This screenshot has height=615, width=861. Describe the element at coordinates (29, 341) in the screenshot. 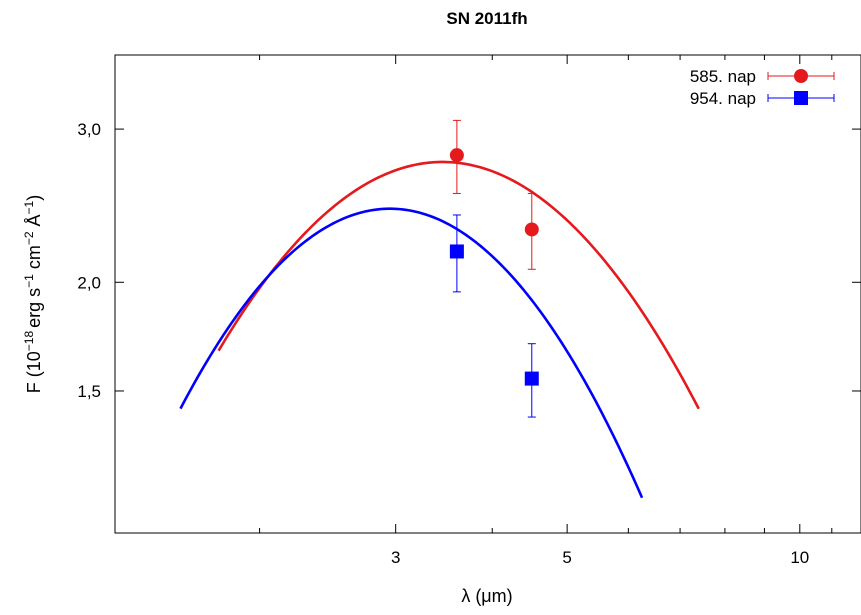

I see `y-label-exp1: −18` at that location.